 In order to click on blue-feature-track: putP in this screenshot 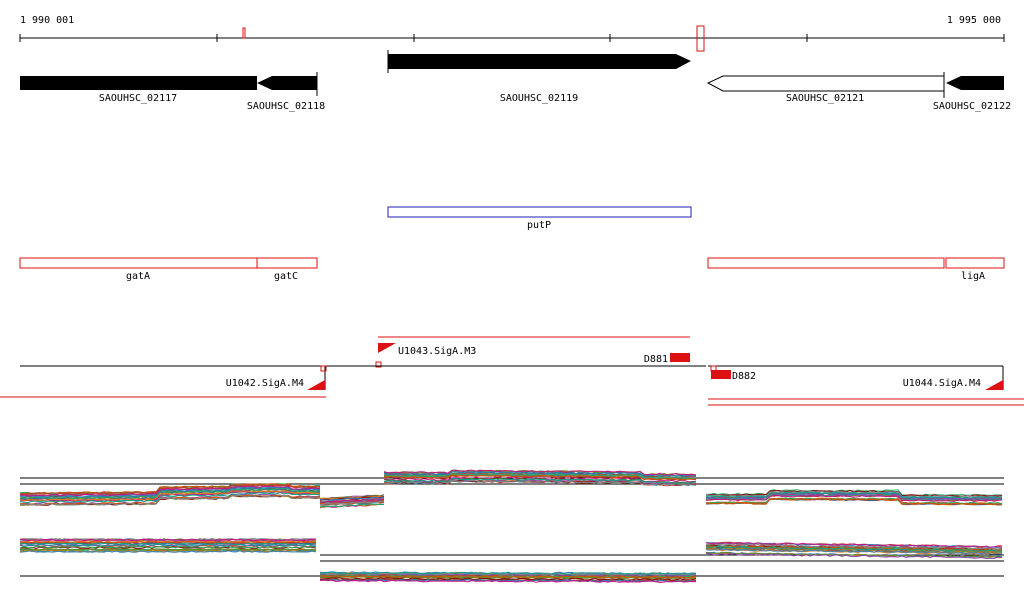, I will do `click(539, 218)`.